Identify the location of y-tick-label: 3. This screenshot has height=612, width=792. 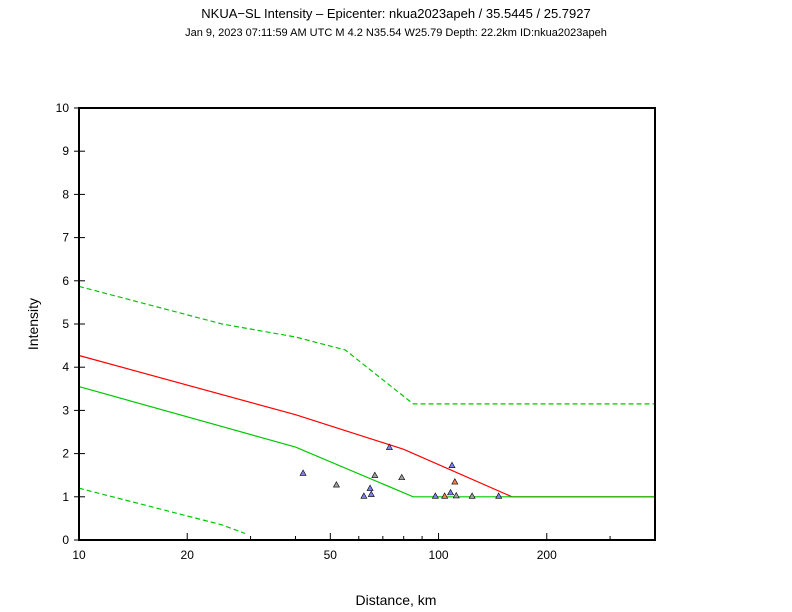
(65, 410).